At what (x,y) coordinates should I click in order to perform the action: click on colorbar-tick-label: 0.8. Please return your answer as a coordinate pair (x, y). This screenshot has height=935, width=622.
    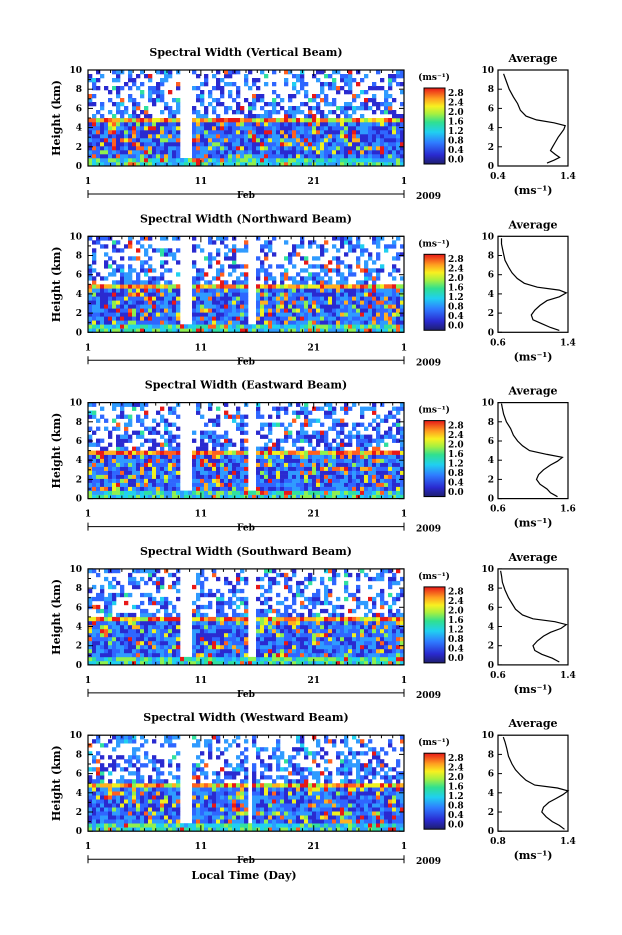
    Looking at the image, I should click on (456, 474).